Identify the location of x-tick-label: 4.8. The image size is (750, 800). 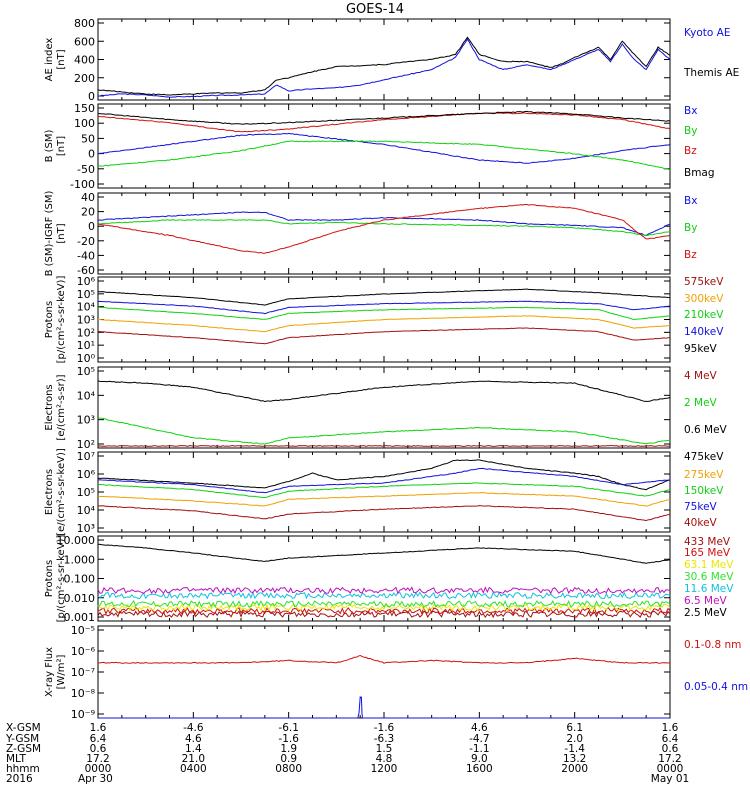
(384, 759).